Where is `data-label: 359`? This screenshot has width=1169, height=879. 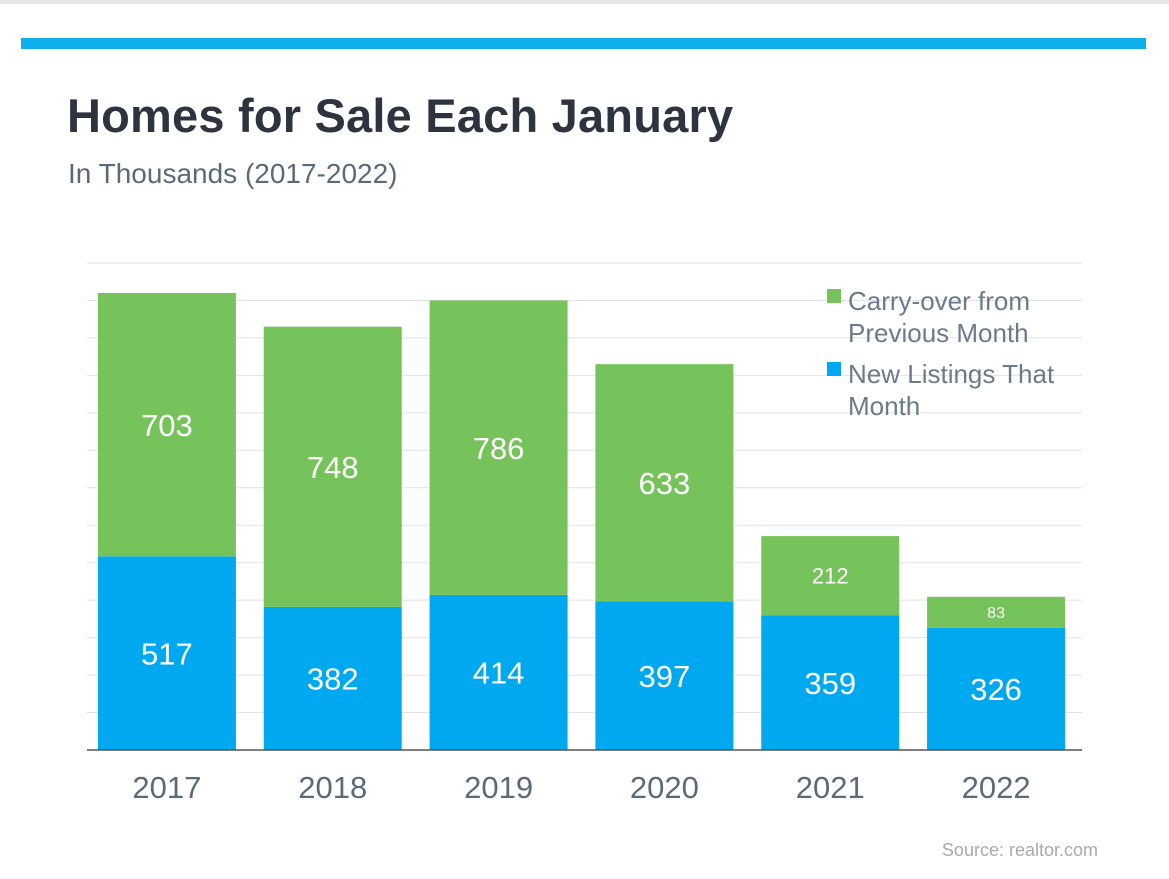
data-label: 359 is located at coordinates (830, 683).